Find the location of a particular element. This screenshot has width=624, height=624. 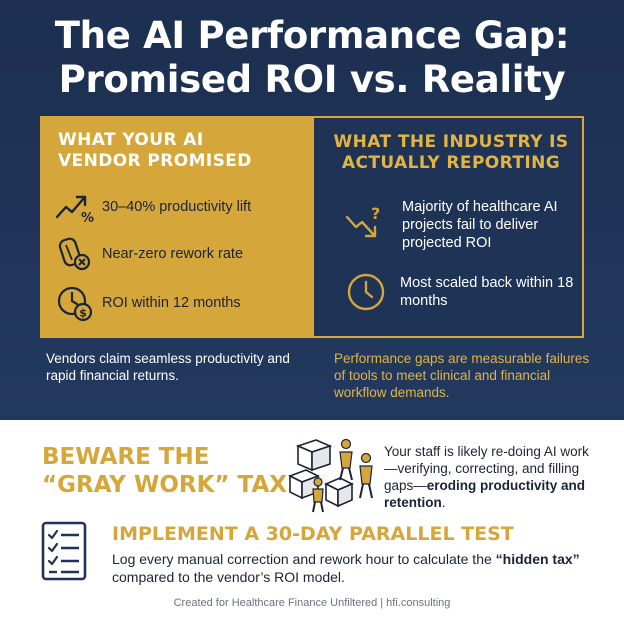

reality-item-text: Most scaled back within 18 months is located at coordinates (487, 292).